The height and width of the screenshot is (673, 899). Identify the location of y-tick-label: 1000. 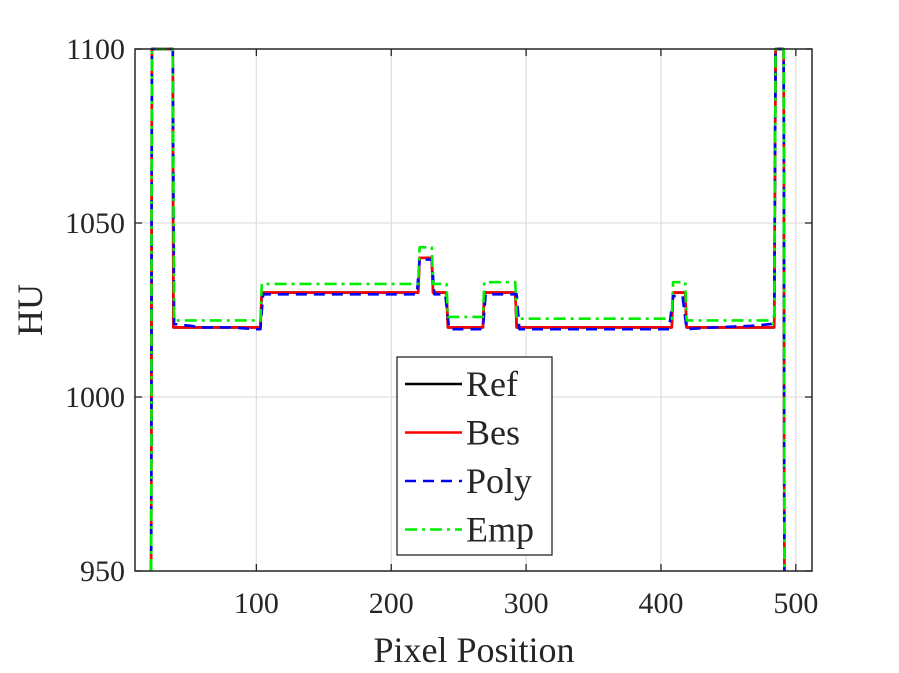
(95, 397).